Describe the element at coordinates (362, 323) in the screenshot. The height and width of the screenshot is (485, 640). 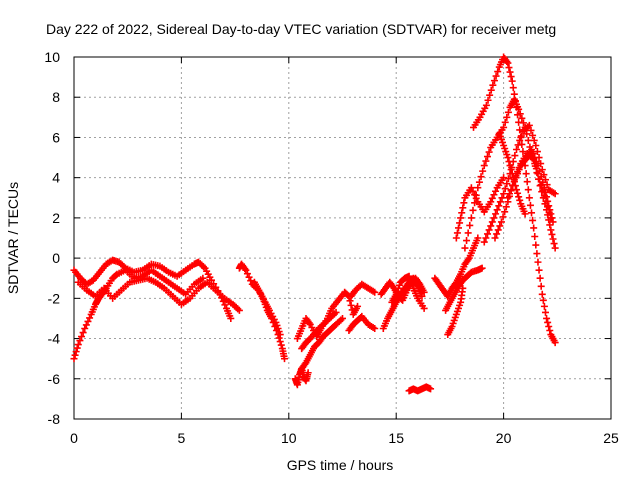
I see `series-track-j` at that location.